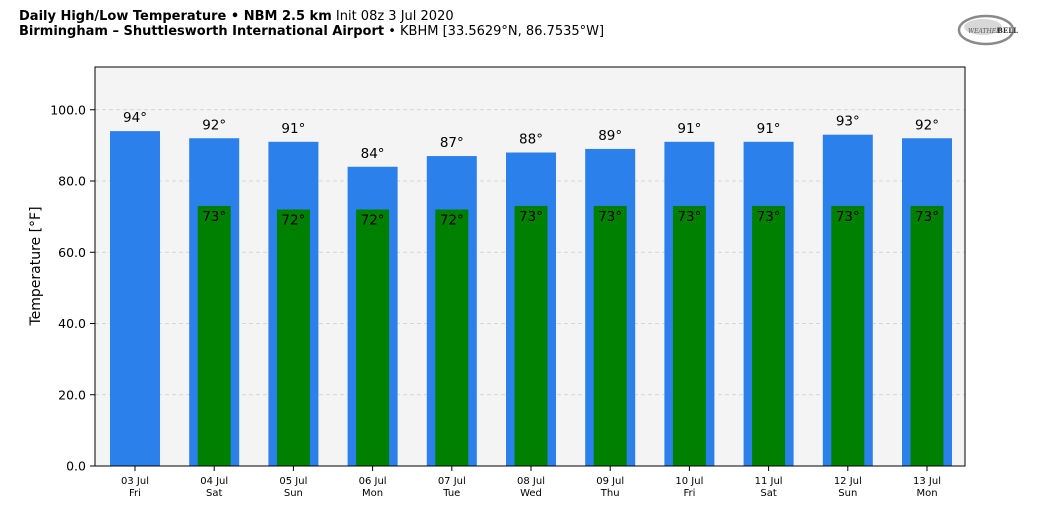 This screenshot has width=1040, height=516. What do you see at coordinates (68, 109) in the screenshot?
I see `y-tick-label: 100.0` at bounding box center [68, 109].